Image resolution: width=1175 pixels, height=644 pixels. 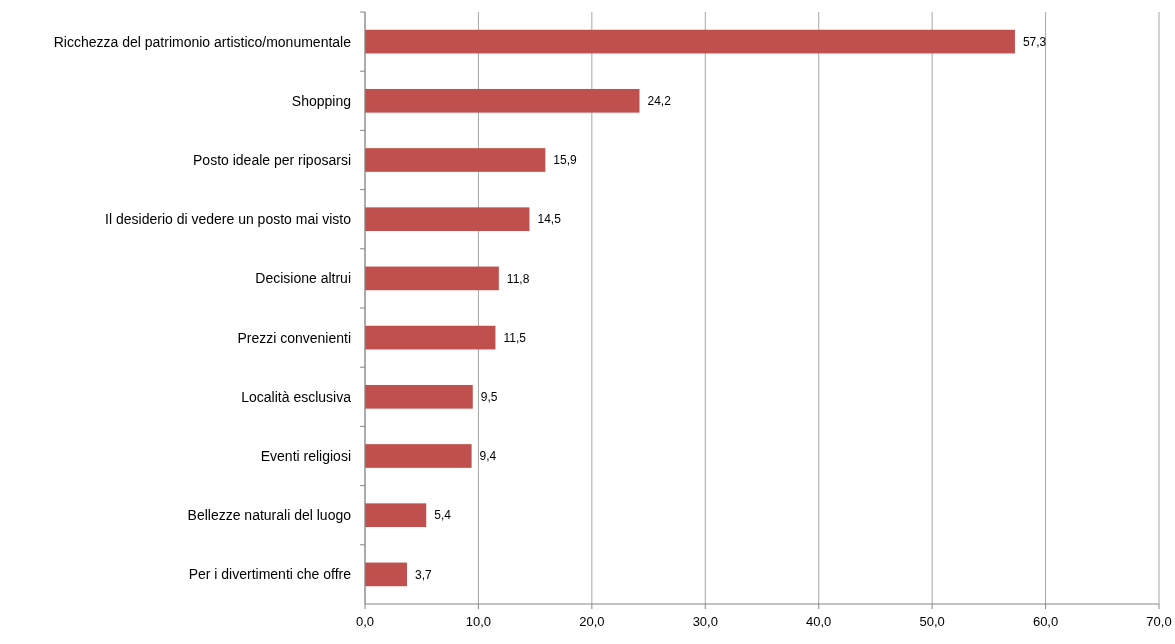 I want to click on data-label: 24,2, so click(x=659, y=101).